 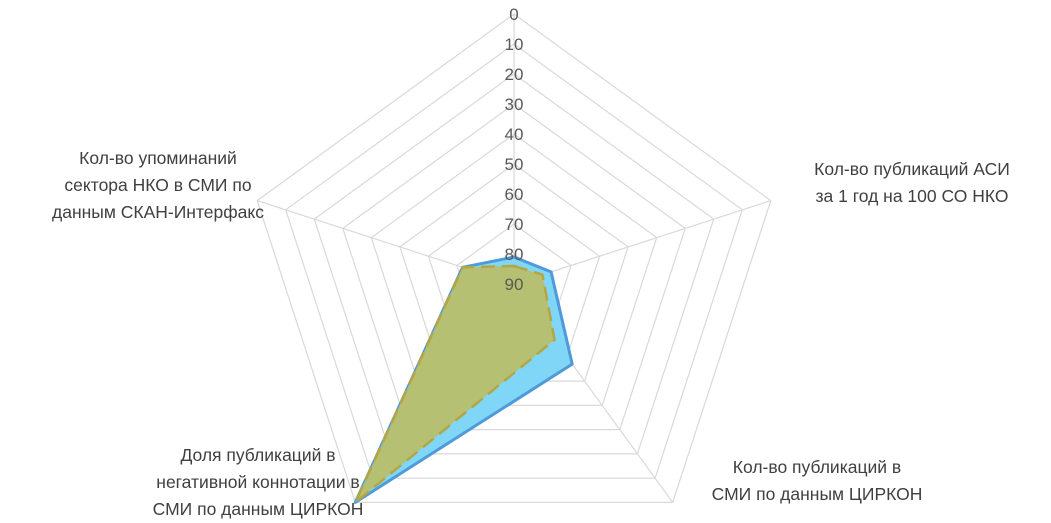 I want to click on tick-label-30: 30, so click(x=514, y=104).